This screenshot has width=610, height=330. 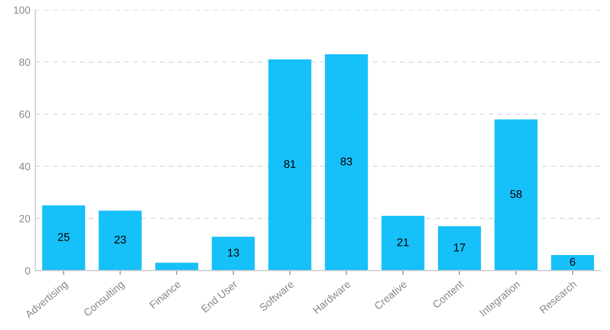 I want to click on data-label: 6, so click(x=573, y=262).